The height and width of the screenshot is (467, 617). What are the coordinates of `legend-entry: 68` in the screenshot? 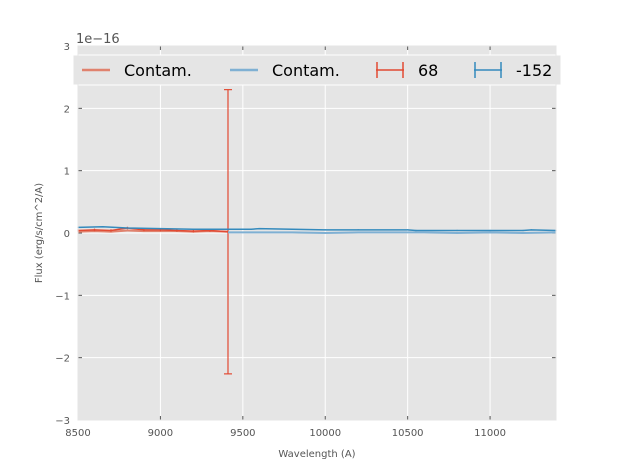 It's located at (407, 70).